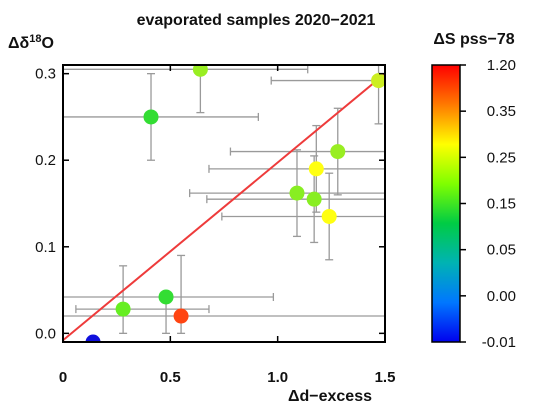 Image resolution: width=550 pixels, height=405 pixels. What do you see at coordinates (473, 39) in the screenshot?
I see `colorbar-title: ΔS pss−78` at bounding box center [473, 39].